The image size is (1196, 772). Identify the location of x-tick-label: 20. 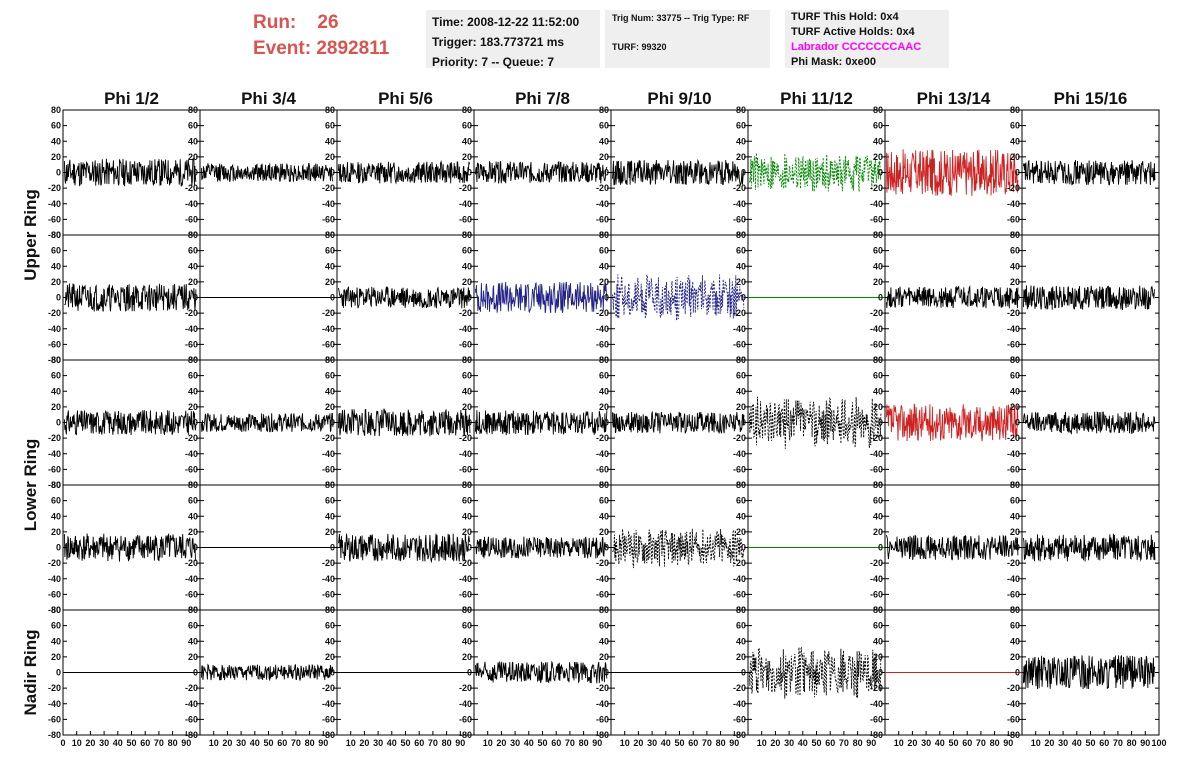
(912, 743).